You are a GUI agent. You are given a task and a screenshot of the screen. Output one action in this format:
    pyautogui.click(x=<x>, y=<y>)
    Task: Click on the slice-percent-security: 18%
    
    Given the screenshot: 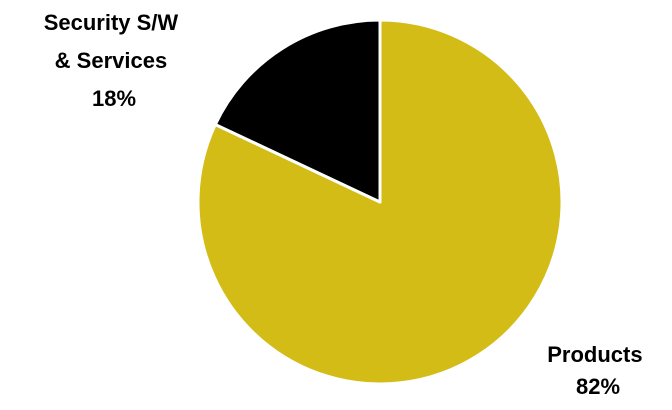 What is the action you would take?
    pyautogui.click(x=114, y=98)
    